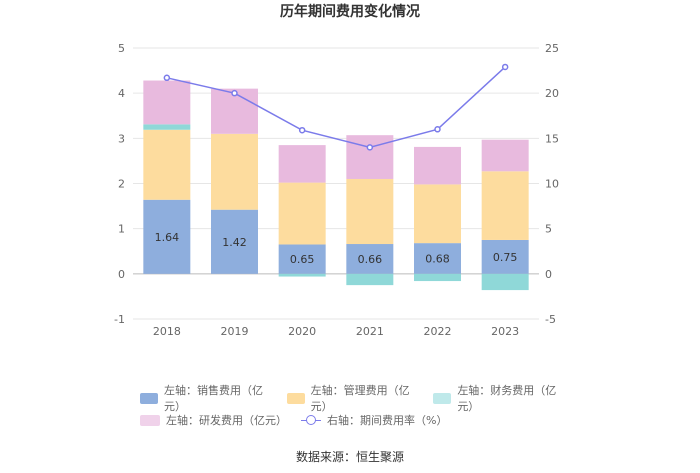  I want to click on bar-value-label: 0.68, so click(437, 258).